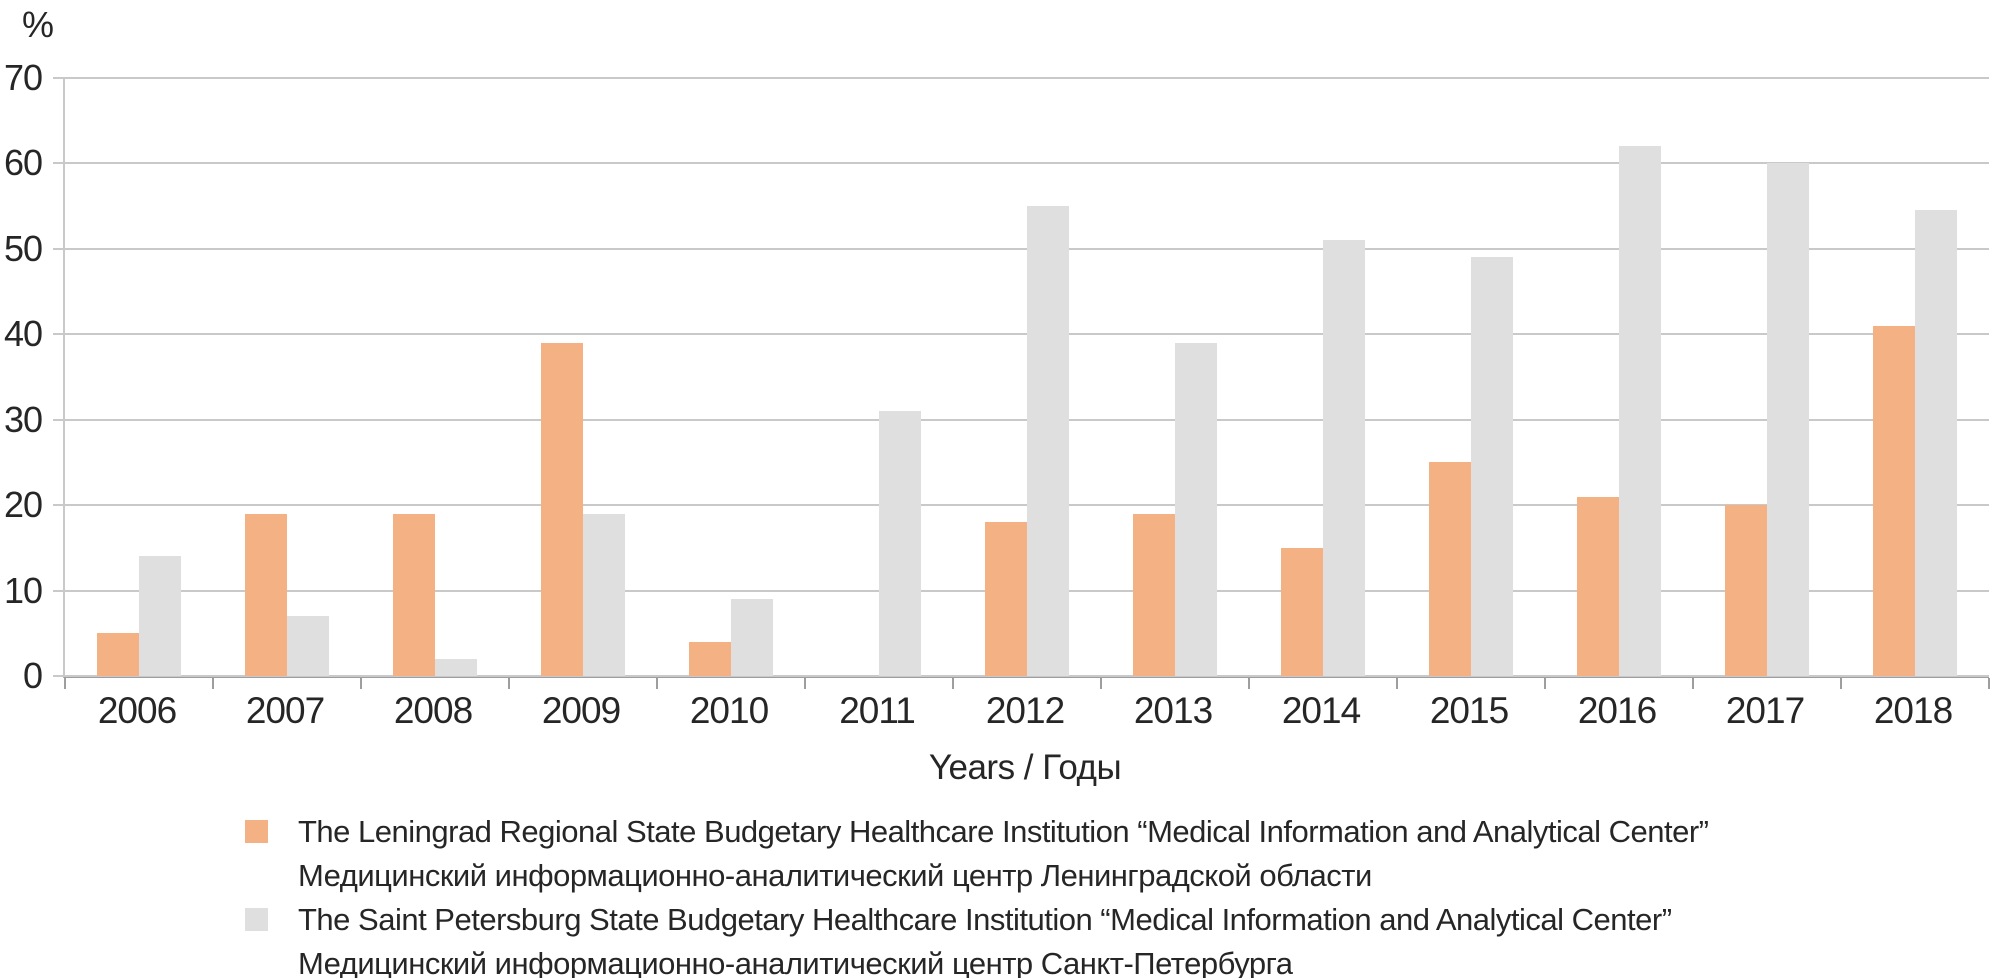 The height and width of the screenshot is (978, 2001). What do you see at coordinates (1640, 411) in the screenshot?
I see `bar-spb-miac-2016` at bounding box center [1640, 411].